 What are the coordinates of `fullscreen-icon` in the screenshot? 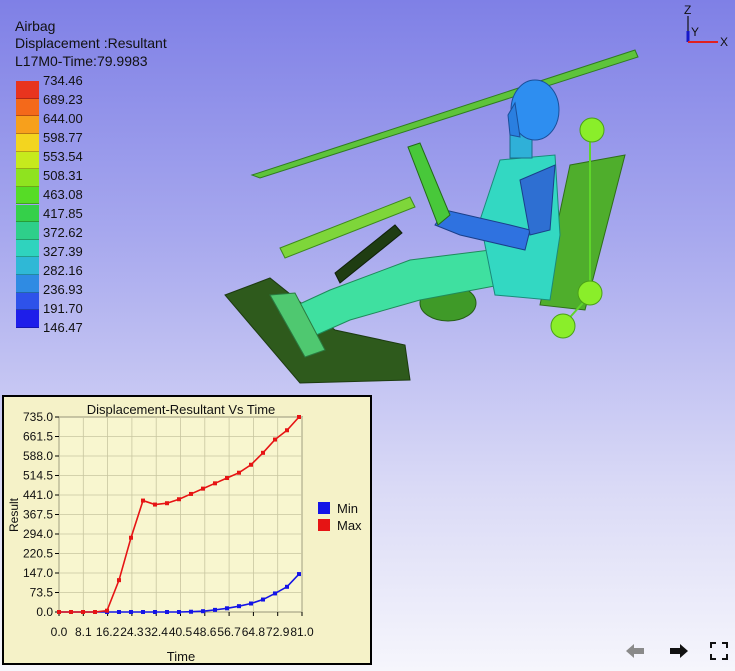 It's located at (719, 651).